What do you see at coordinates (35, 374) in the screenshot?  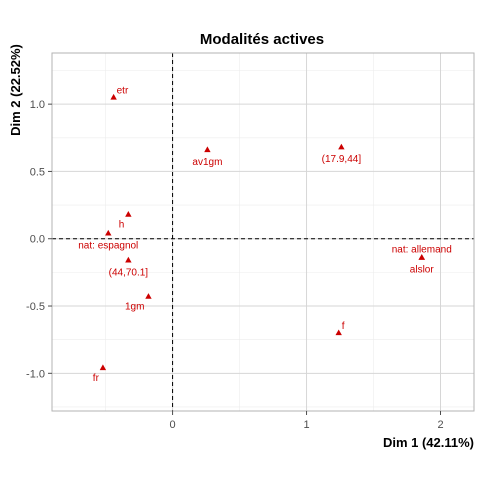 I see `y-tick-label: -1.0` at bounding box center [35, 374].